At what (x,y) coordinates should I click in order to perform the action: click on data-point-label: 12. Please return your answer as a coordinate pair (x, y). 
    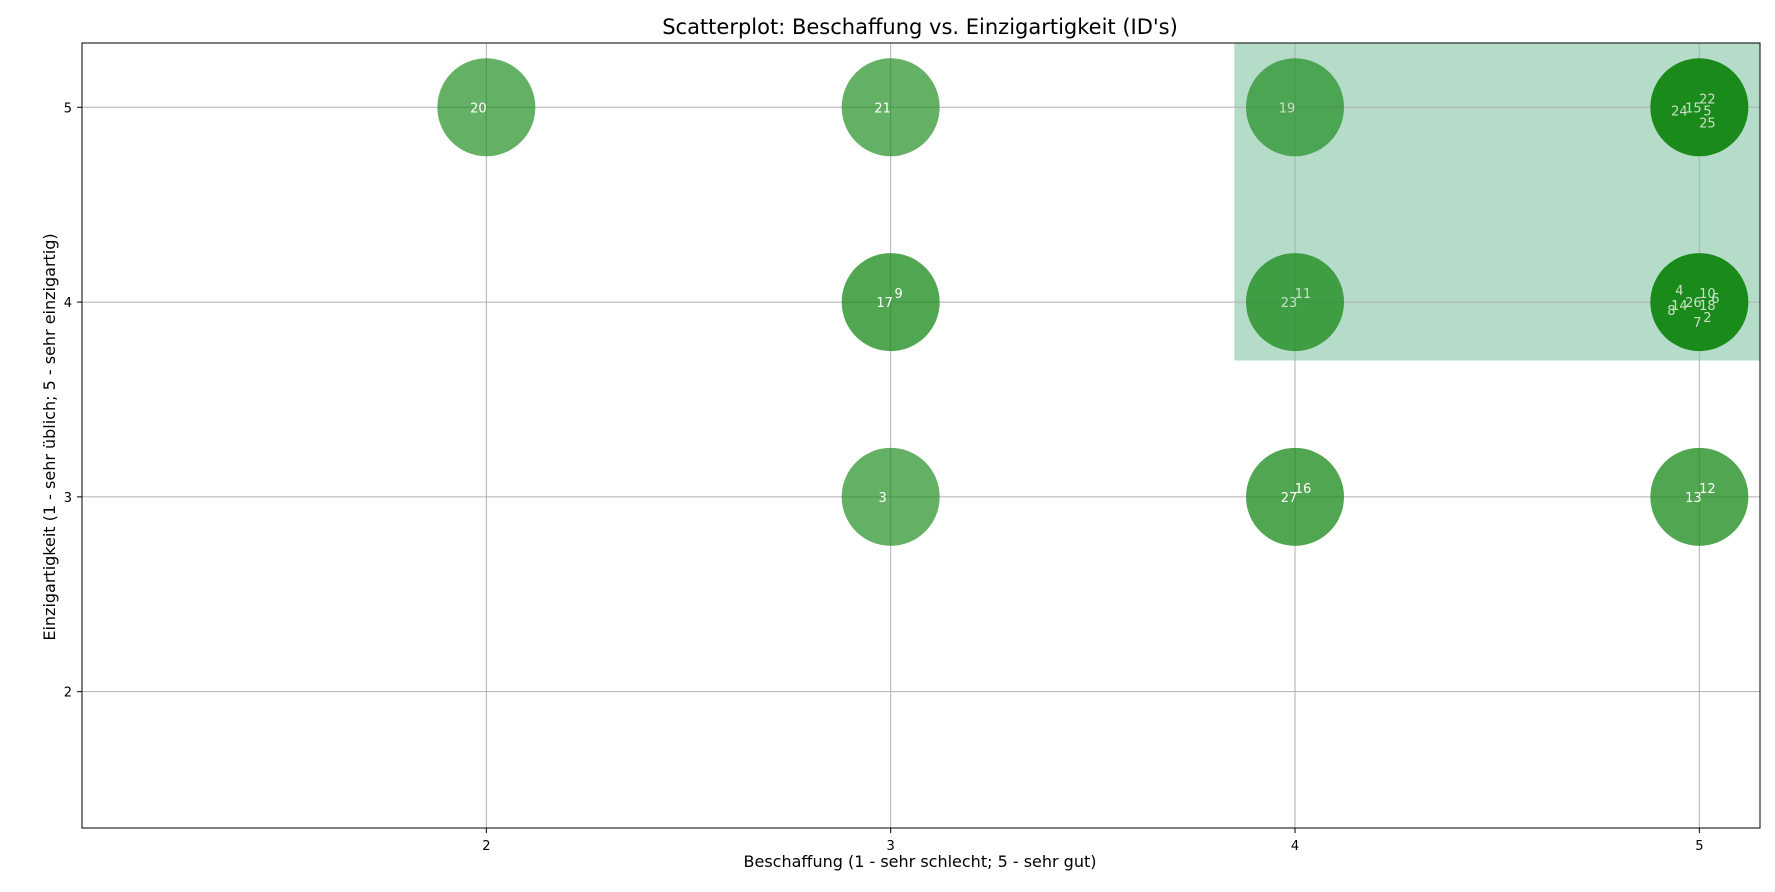
    Looking at the image, I should click on (1707, 489).